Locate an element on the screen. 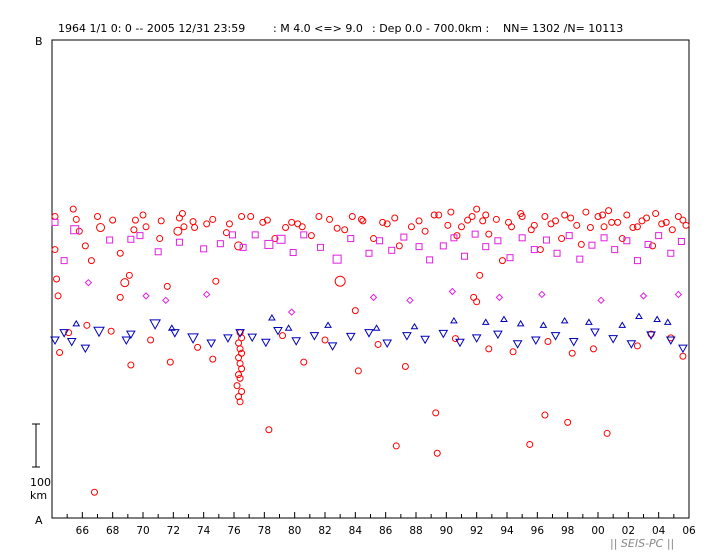 The width and height of the screenshot is (705, 557). x-tick-label: 78 is located at coordinates (264, 531).